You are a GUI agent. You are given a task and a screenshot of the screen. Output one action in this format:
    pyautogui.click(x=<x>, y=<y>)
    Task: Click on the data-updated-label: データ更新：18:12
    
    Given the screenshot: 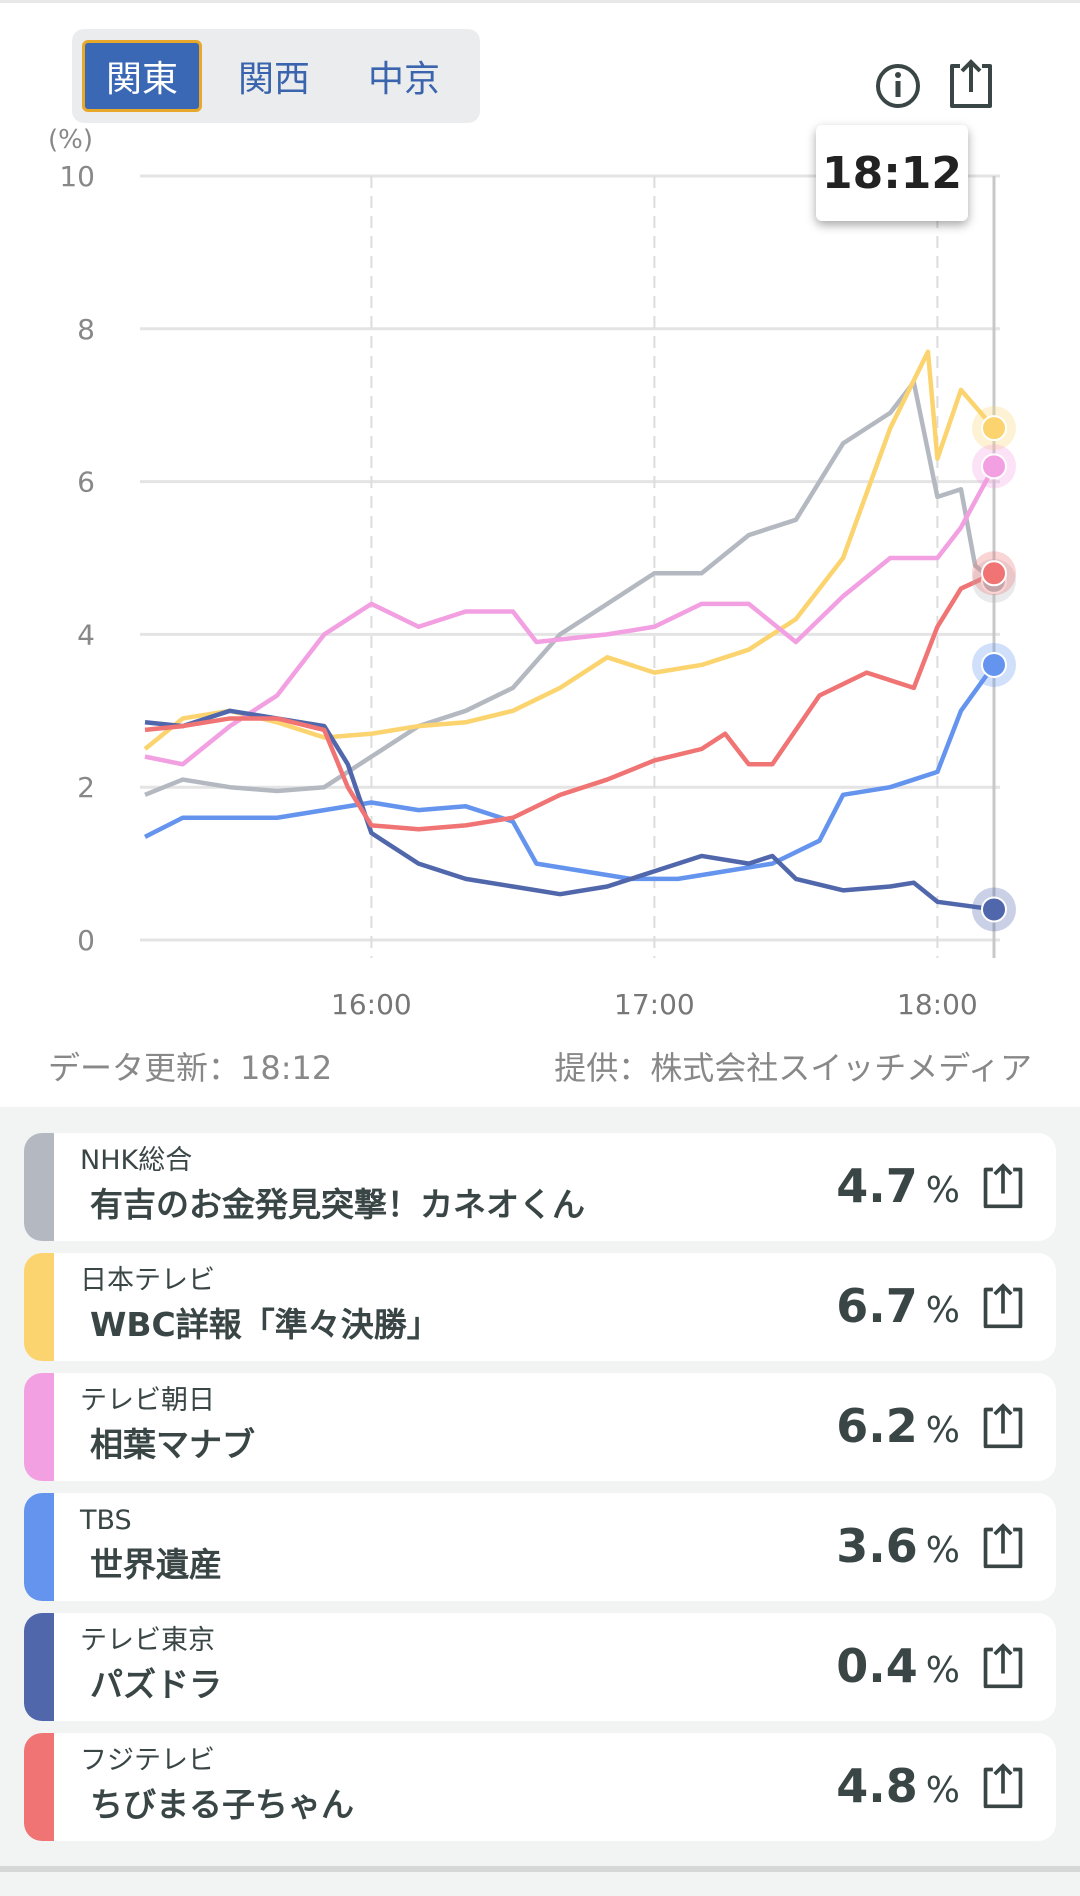 What is the action you would take?
    pyautogui.click(x=190, y=1068)
    